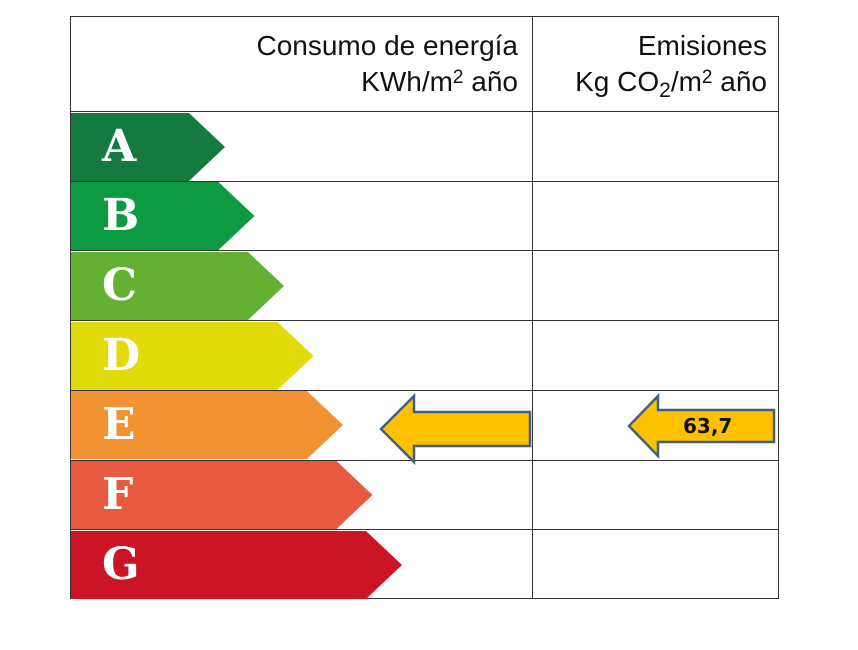 This screenshot has width=858, height=650. I want to click on rating-bar-a, so click(148, 147).